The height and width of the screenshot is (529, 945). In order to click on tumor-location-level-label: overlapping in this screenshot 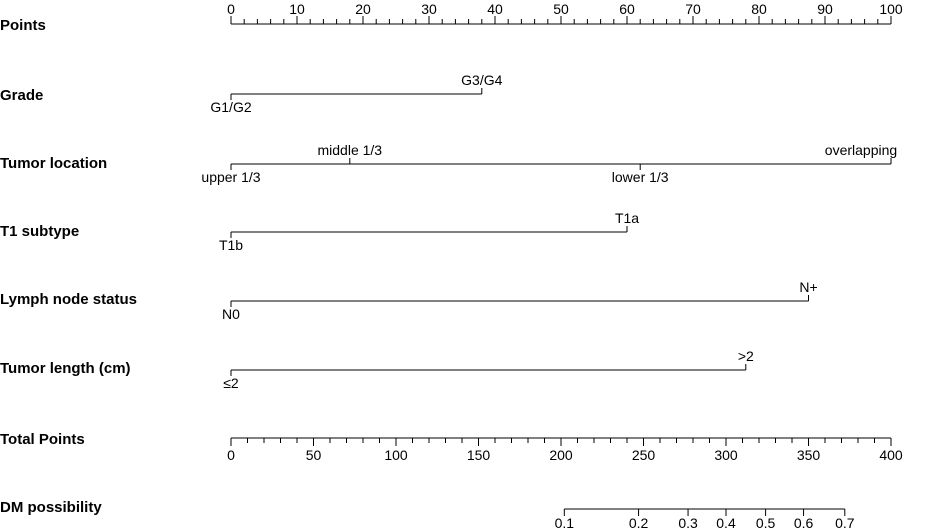, I will do `click(861, 150)`.